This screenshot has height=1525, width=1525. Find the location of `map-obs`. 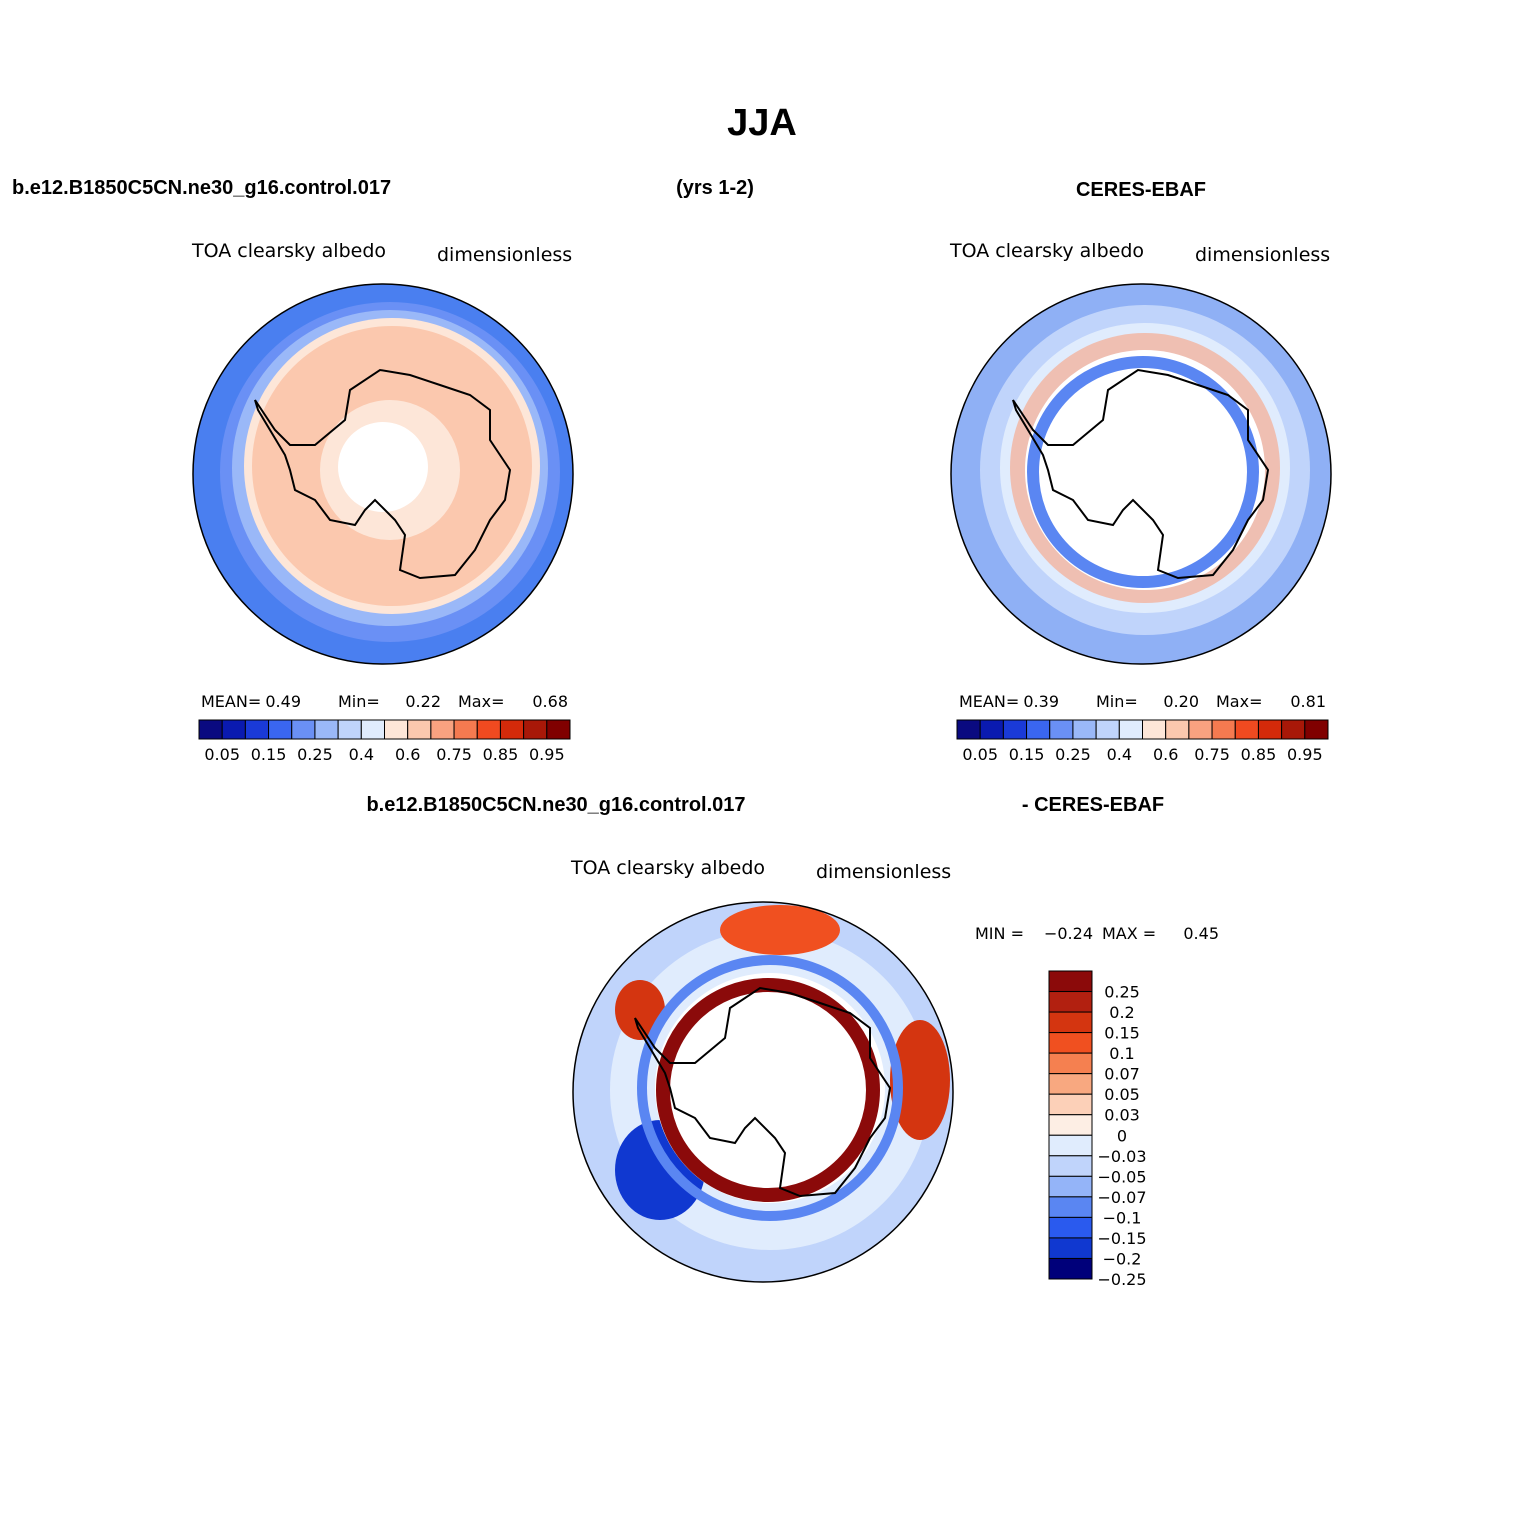

map-obs is located at coordinates (1141, 474).